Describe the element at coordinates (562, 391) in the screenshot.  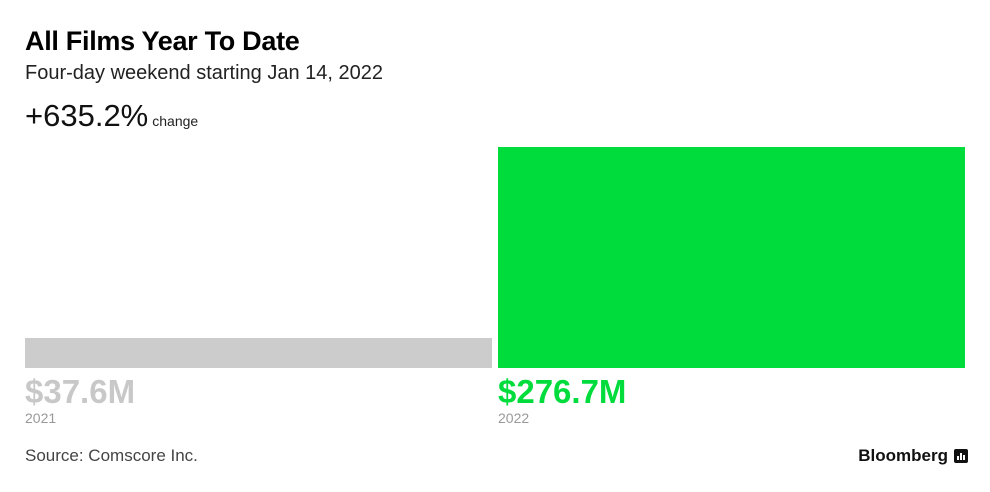
I see `value-label-2022: $276.7M` at that location.